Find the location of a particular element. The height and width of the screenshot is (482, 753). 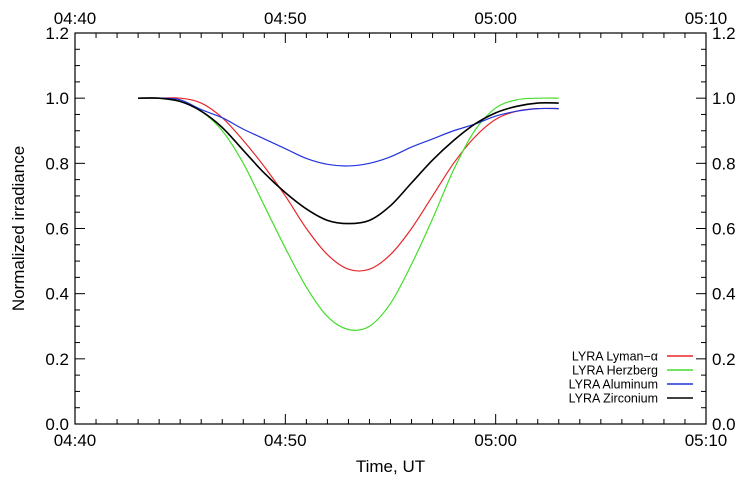

y-tick-label: 0.2 is located at coordinates (57, 359).